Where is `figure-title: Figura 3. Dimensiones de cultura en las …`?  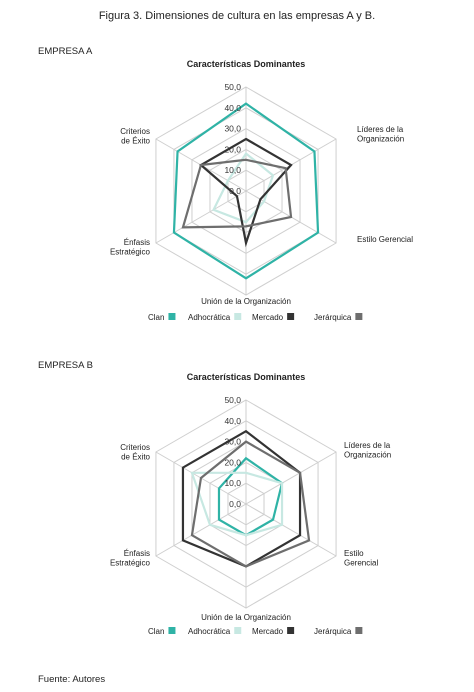
figure-title: Figura 3. Dimensiones de cultura en las … is located at coordinates (237, 16).